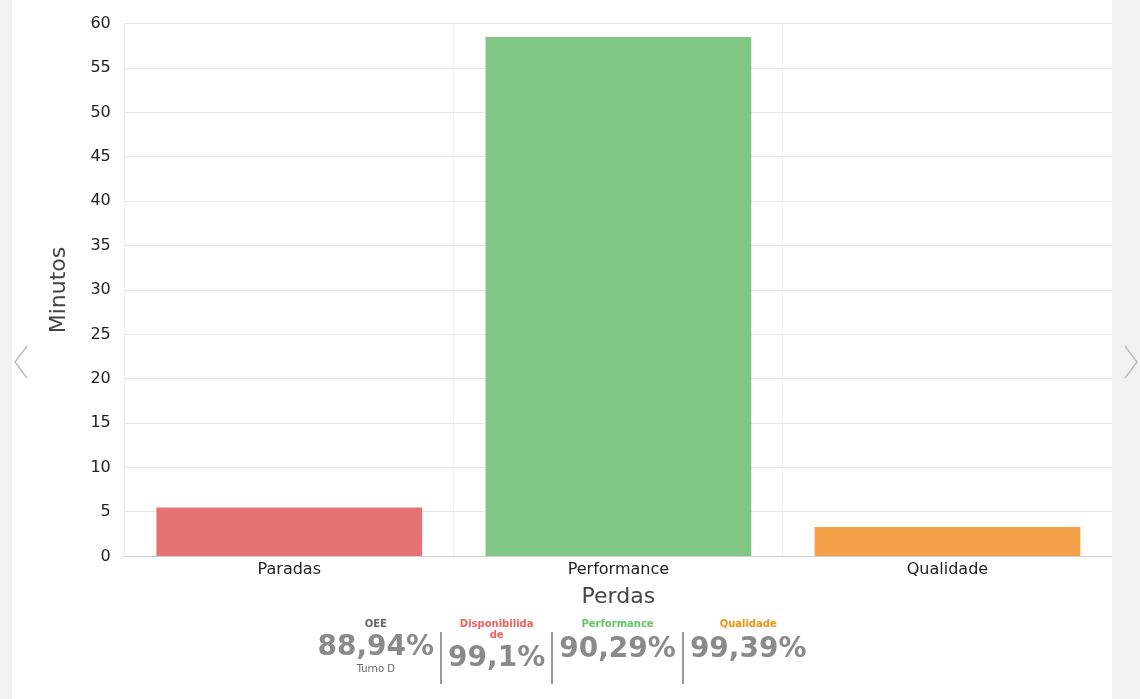  What do you see at coordinates (617, 623) in the screenshot?
I see `text: Performance` at bounding box center [617, 623].